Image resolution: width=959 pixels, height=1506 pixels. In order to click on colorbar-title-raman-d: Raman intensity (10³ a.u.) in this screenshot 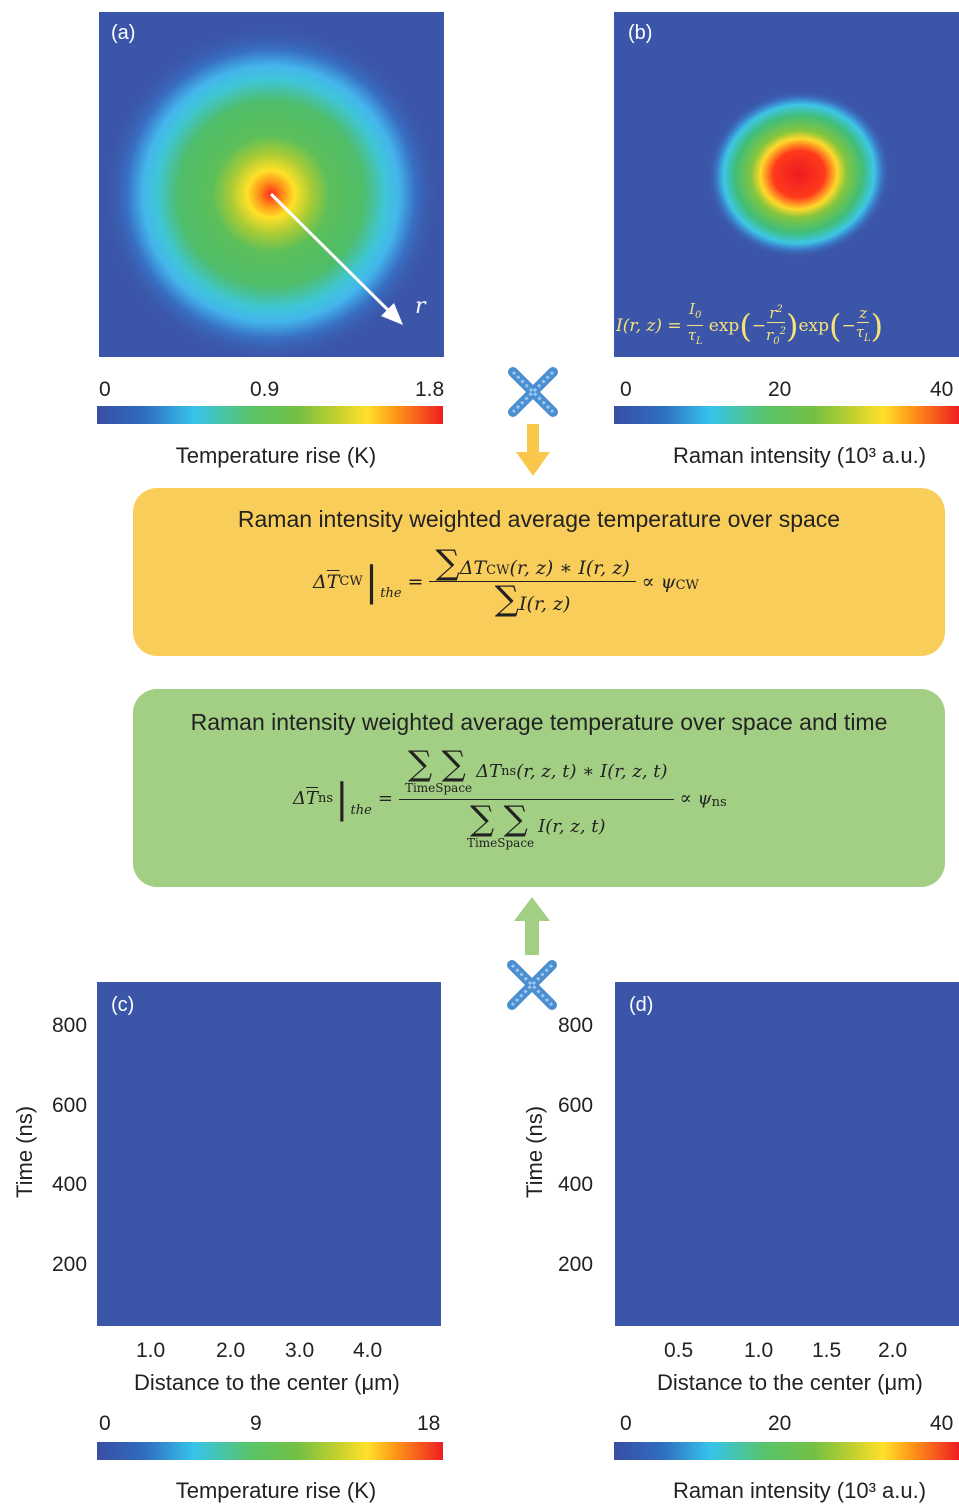, I will do `click(799, 1490)`.